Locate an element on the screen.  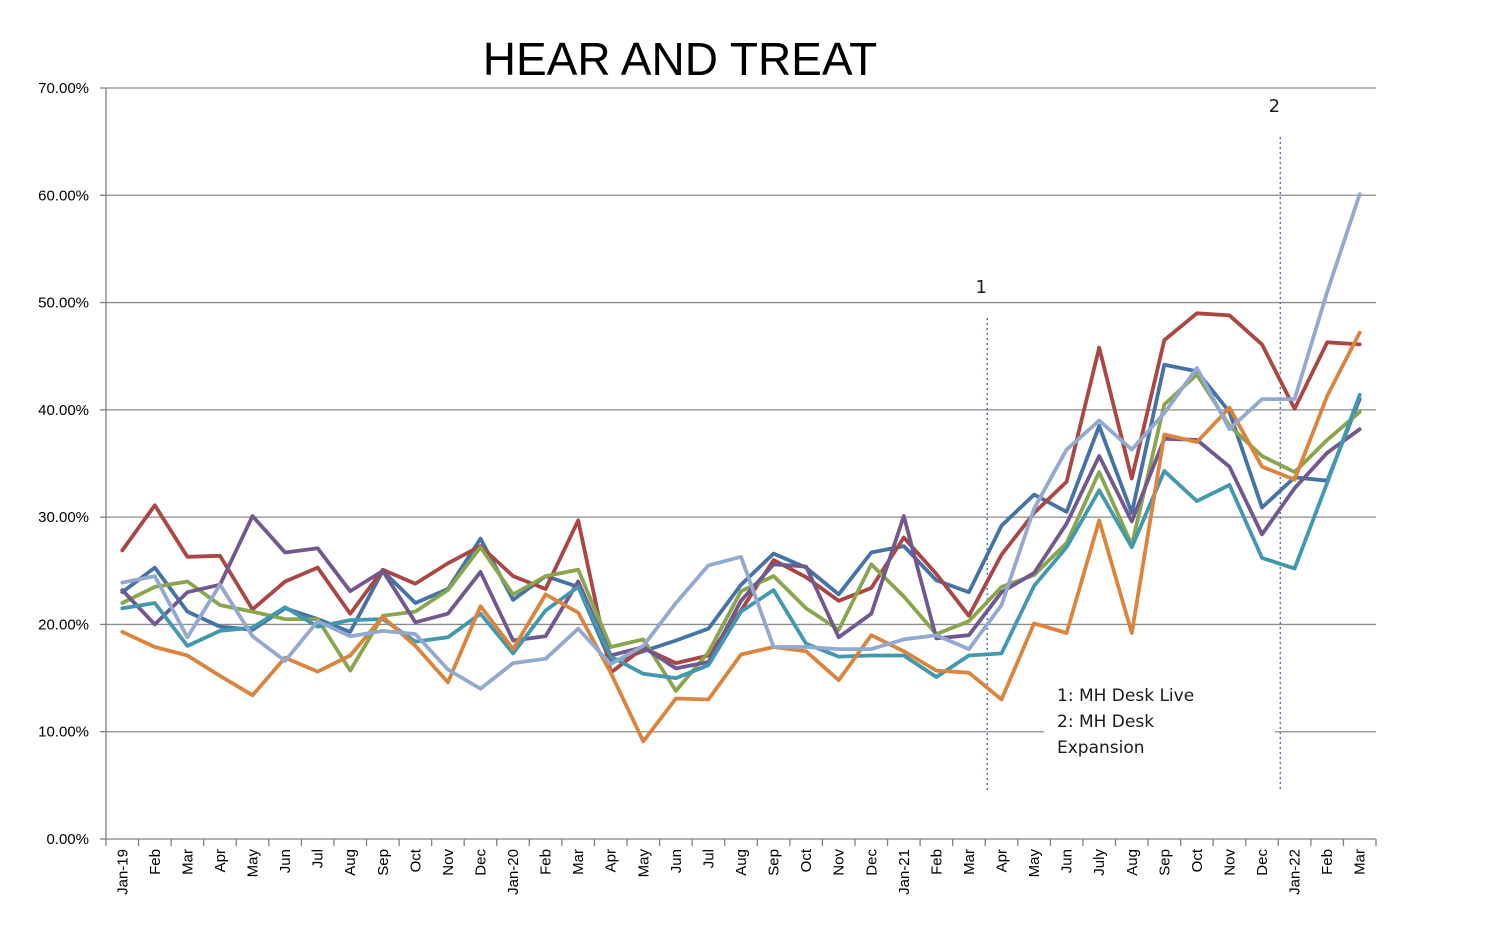
x-tick-label: Jan-19 is located at coordinates (122, 872).